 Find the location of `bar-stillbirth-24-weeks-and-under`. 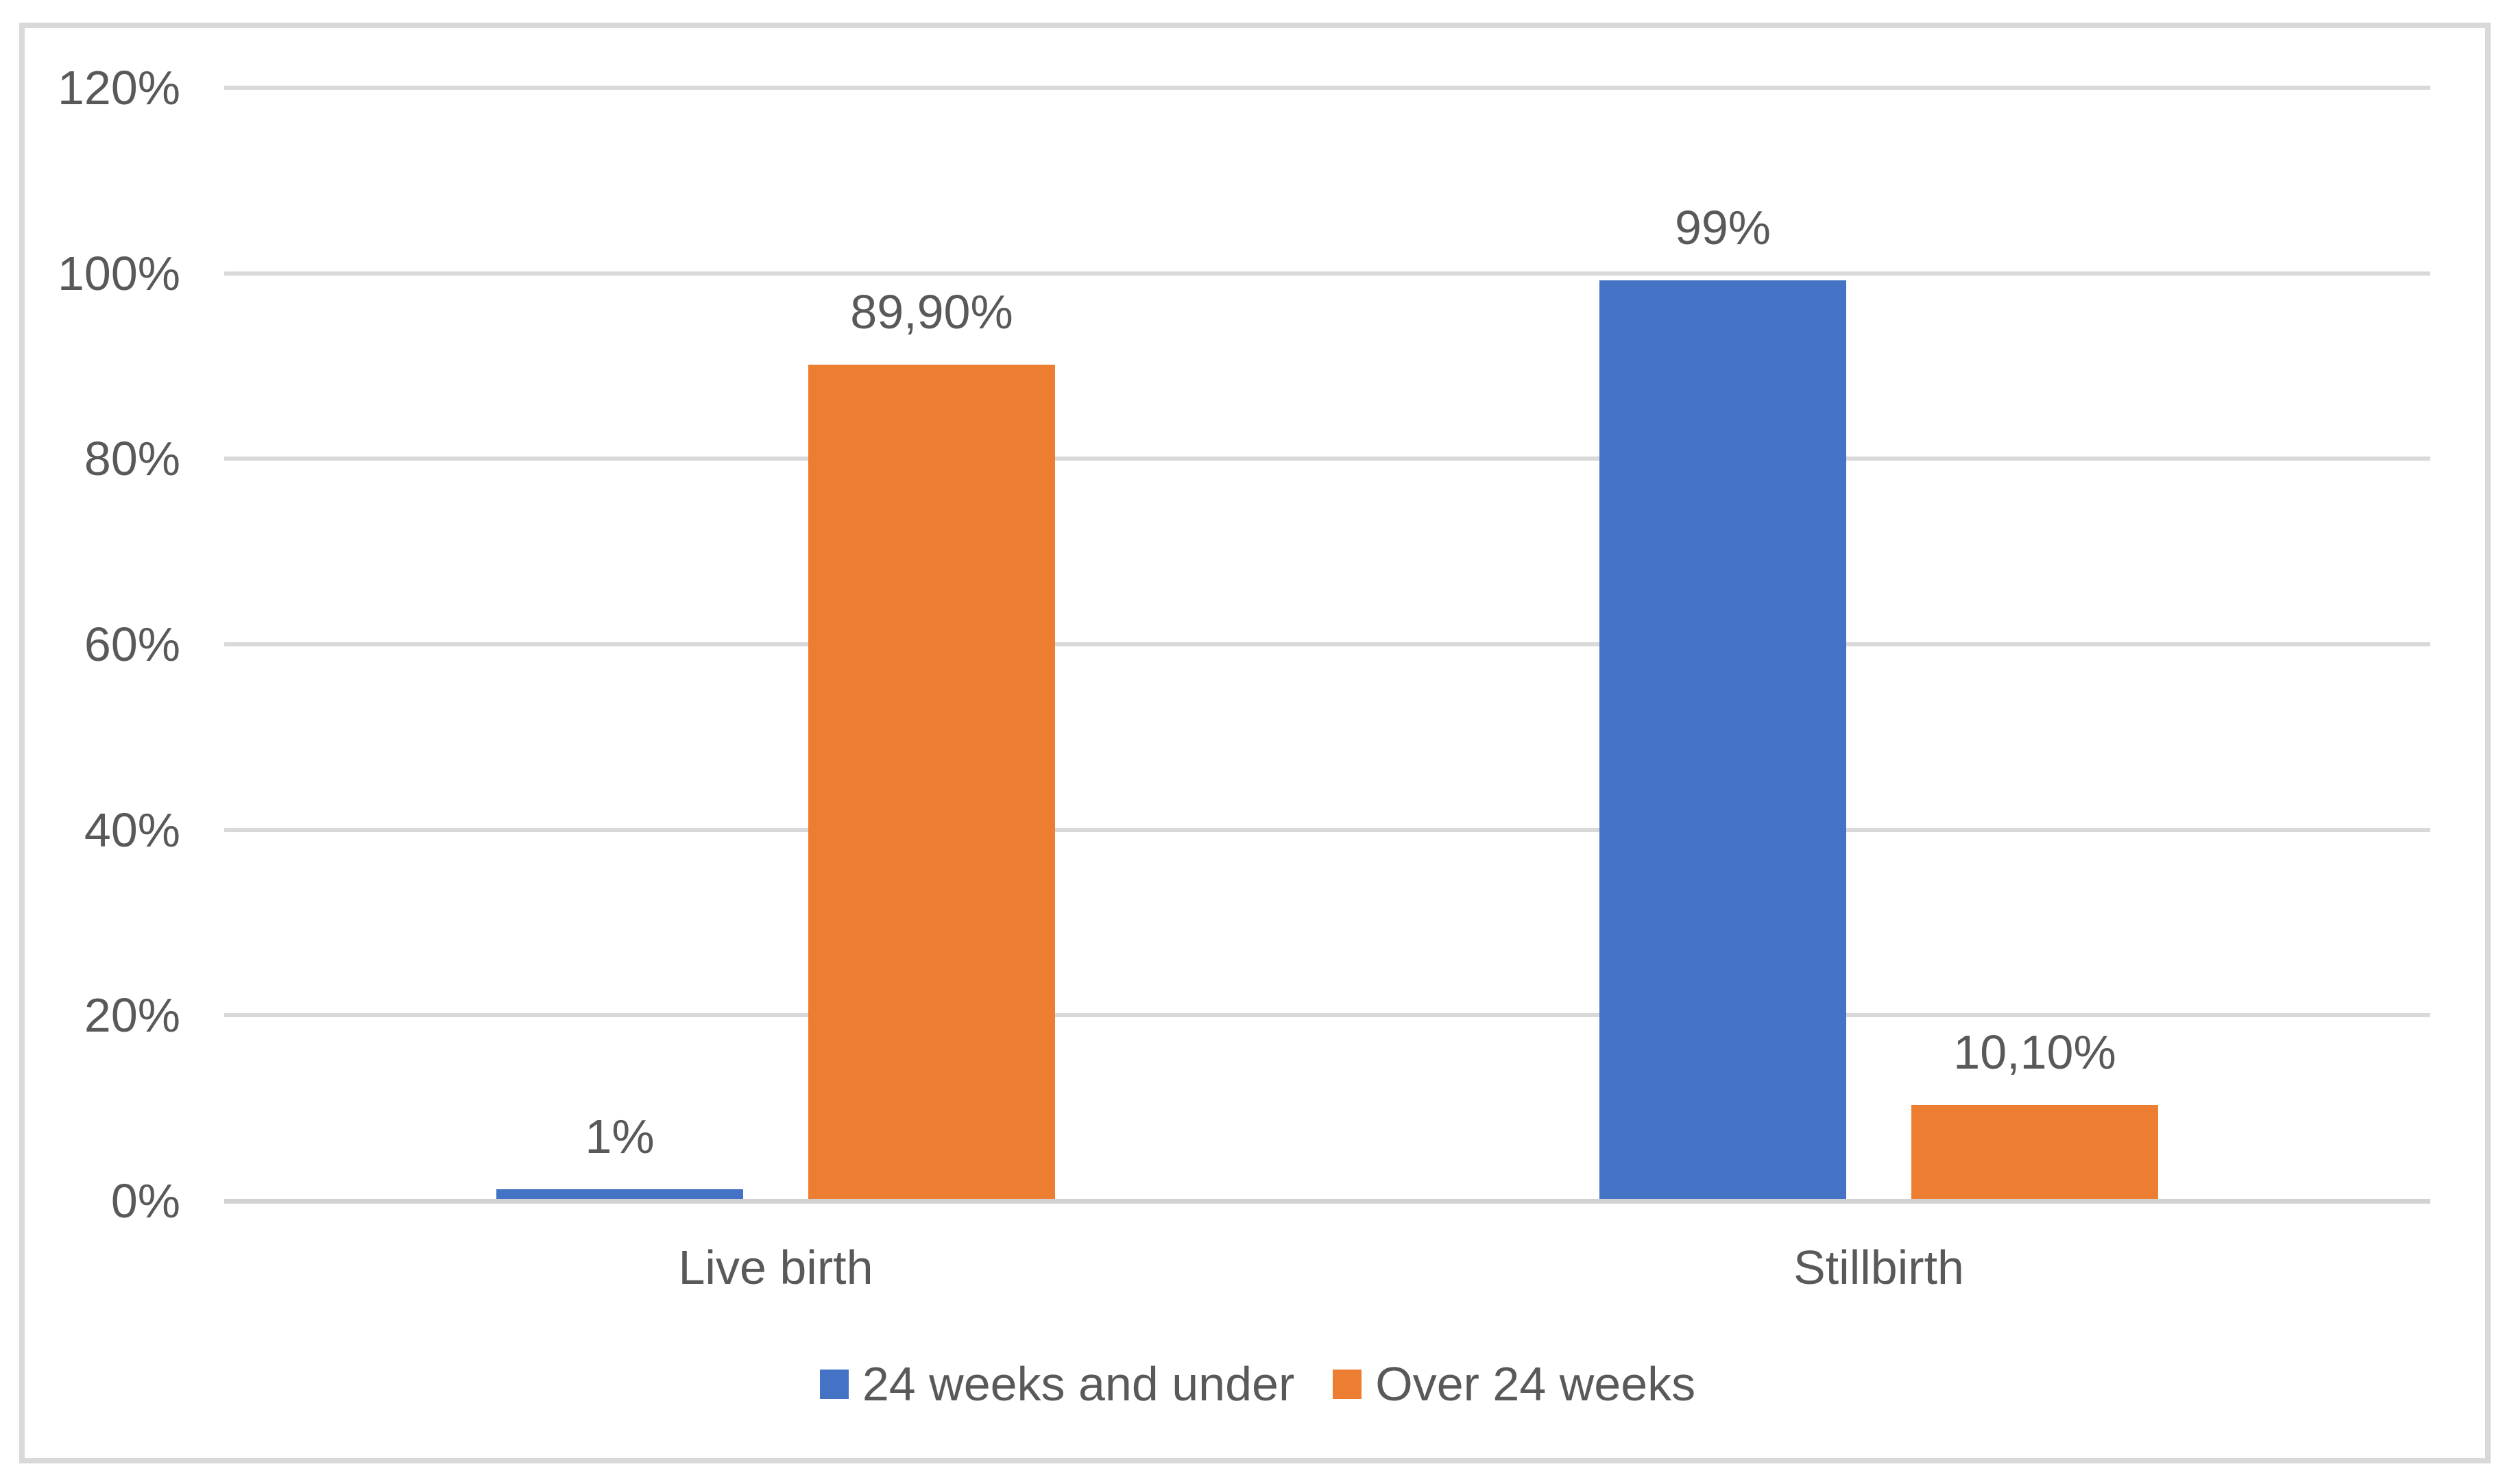

bar-stillbirth-24-weeks-and-under is located at coordinates (1722, 739).